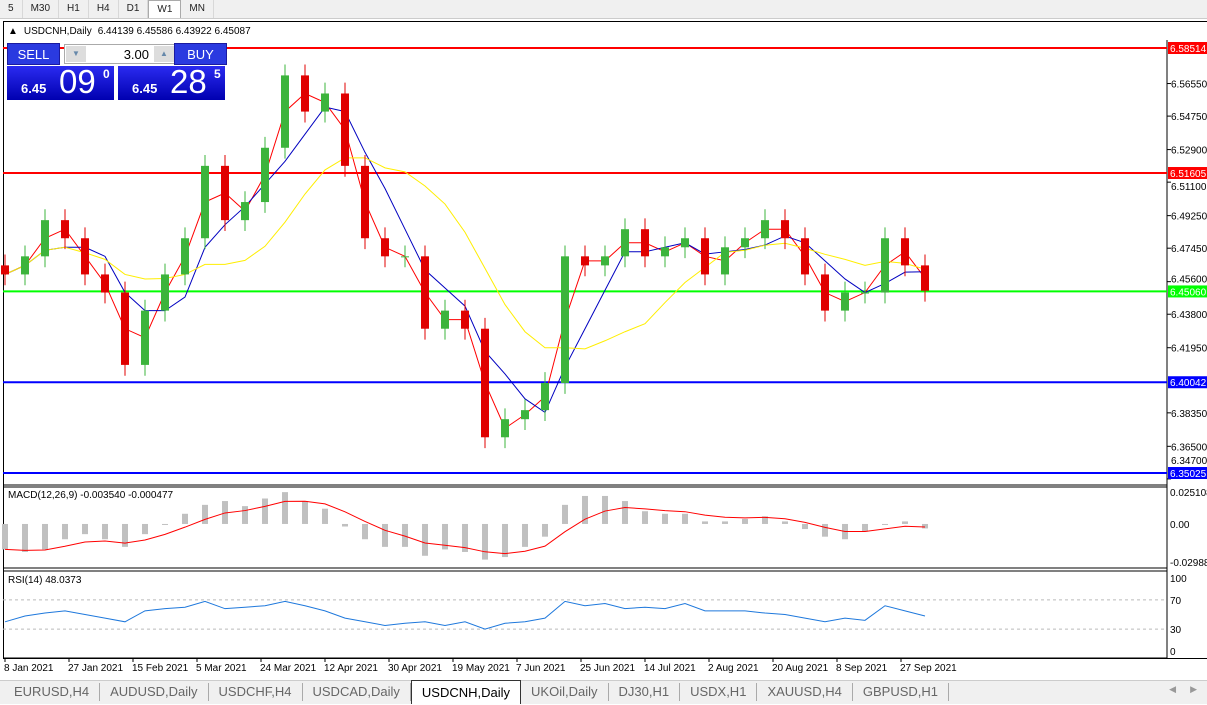 This screenshot has width=1207, height=705. Describe the element at coordinates (1188, 49) in the screenshot. I see `level-price-label: 6.58514` at that location.